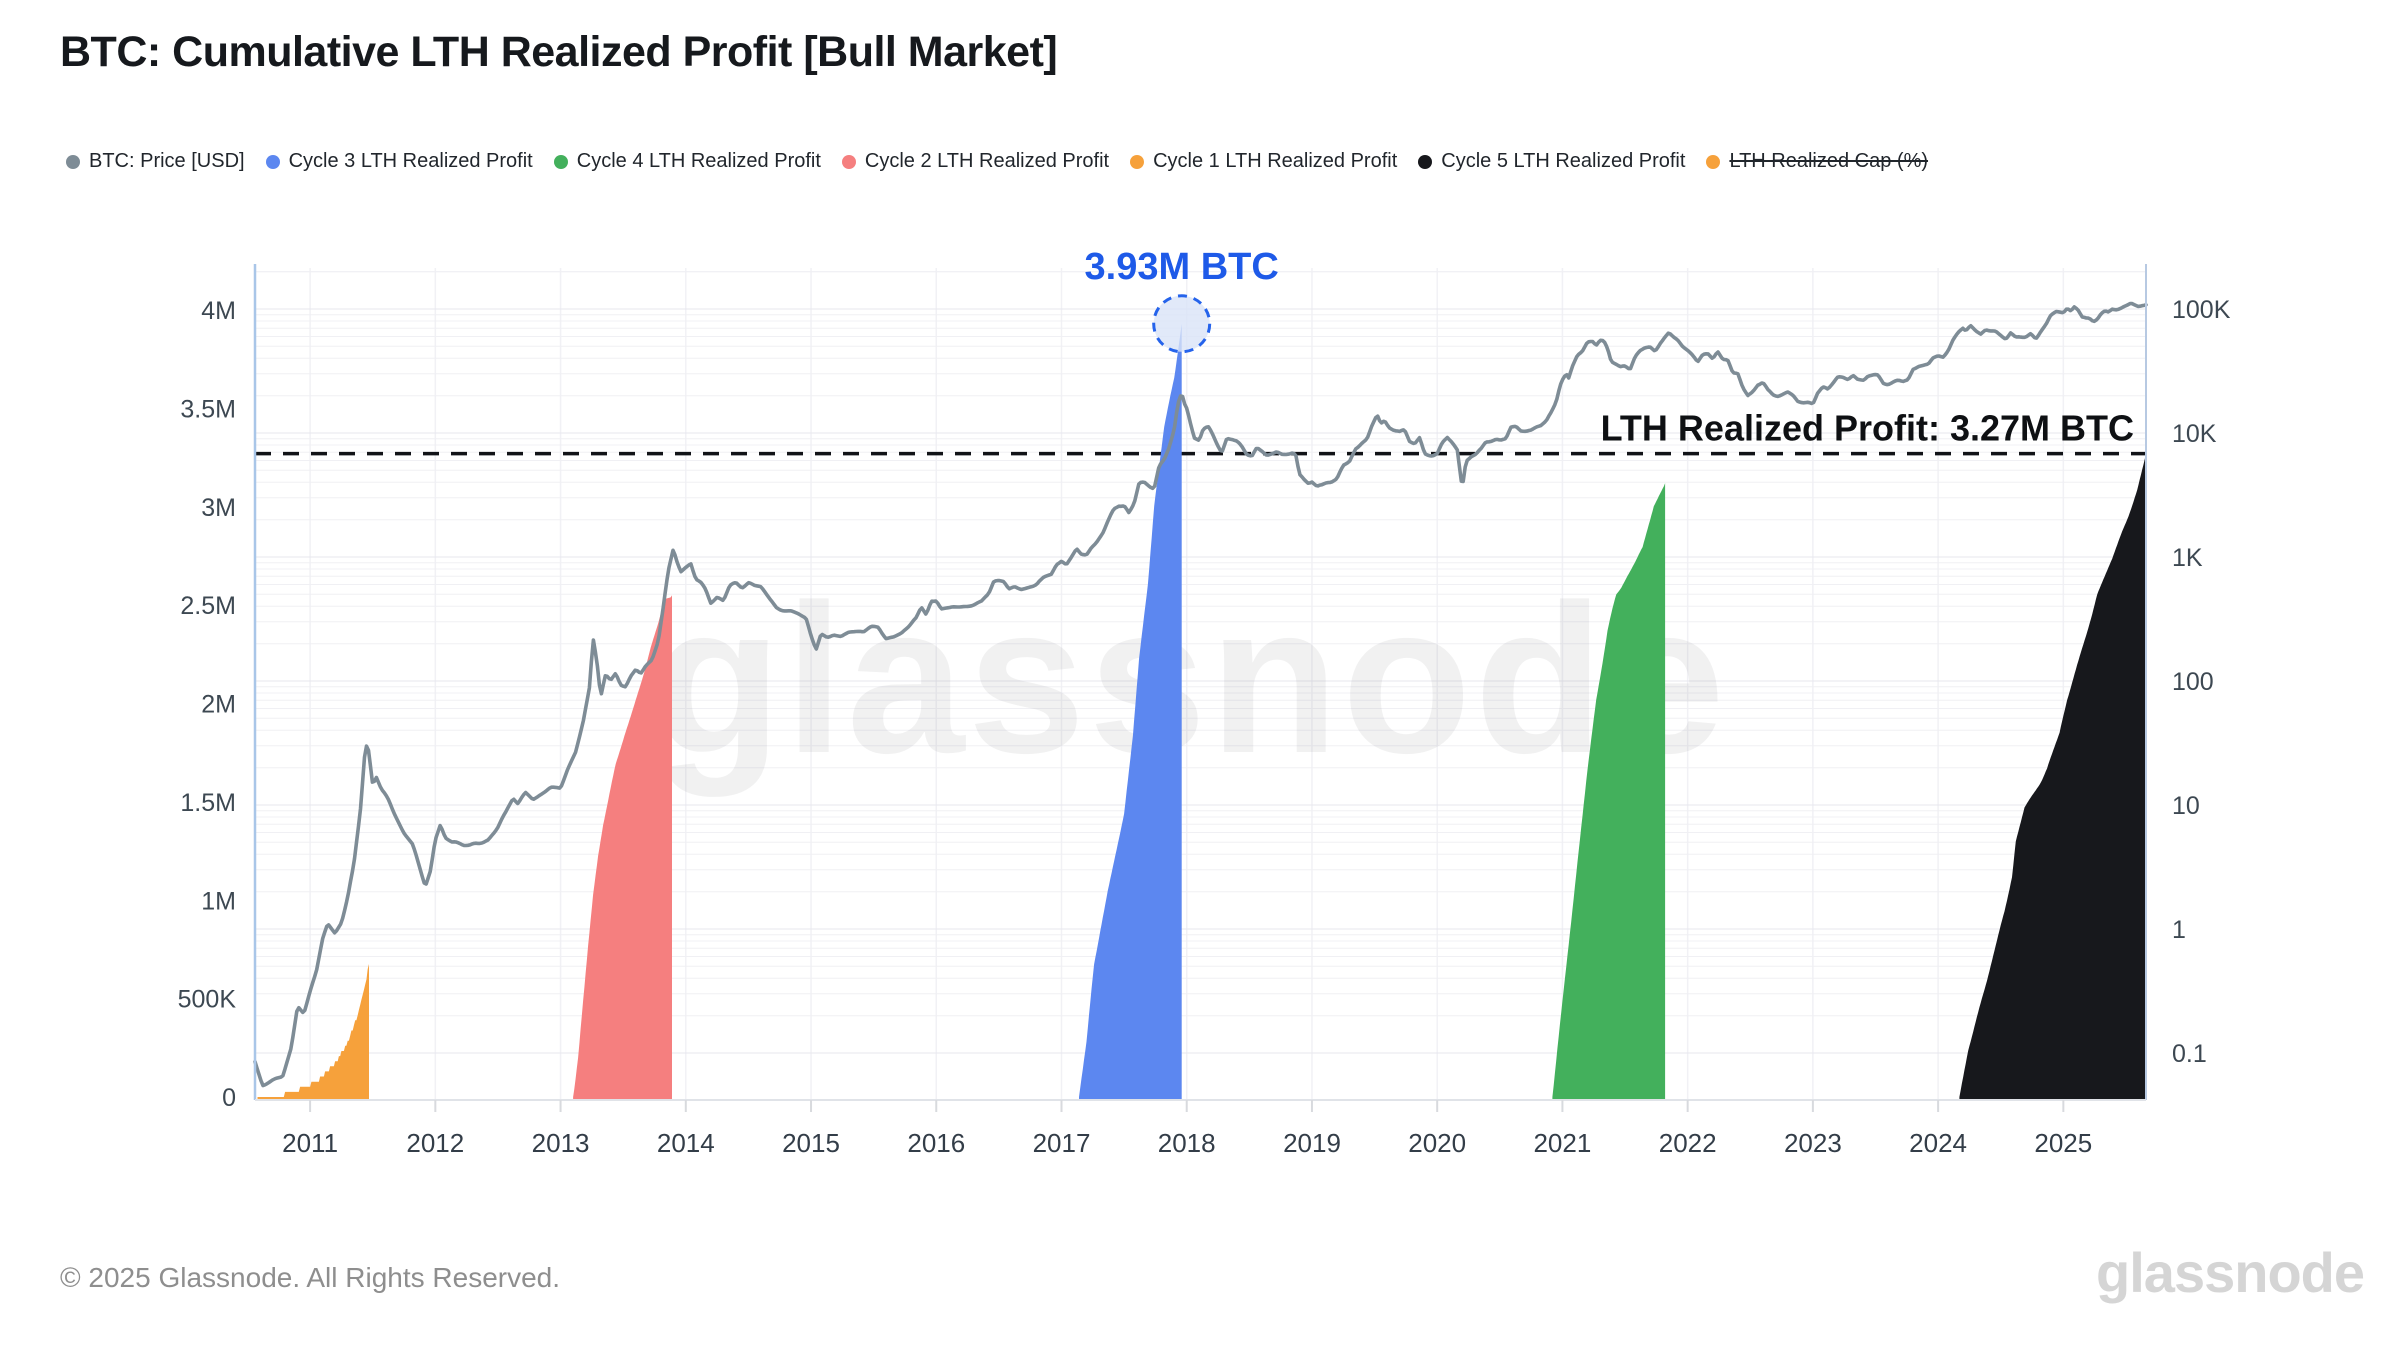 The width and height of the screenshot is (2400, 1350). What do you see at coordinates (218, 311) in the screenshot?
I see `y-left-tick-label: 4M` at bounding box center [218, 311].